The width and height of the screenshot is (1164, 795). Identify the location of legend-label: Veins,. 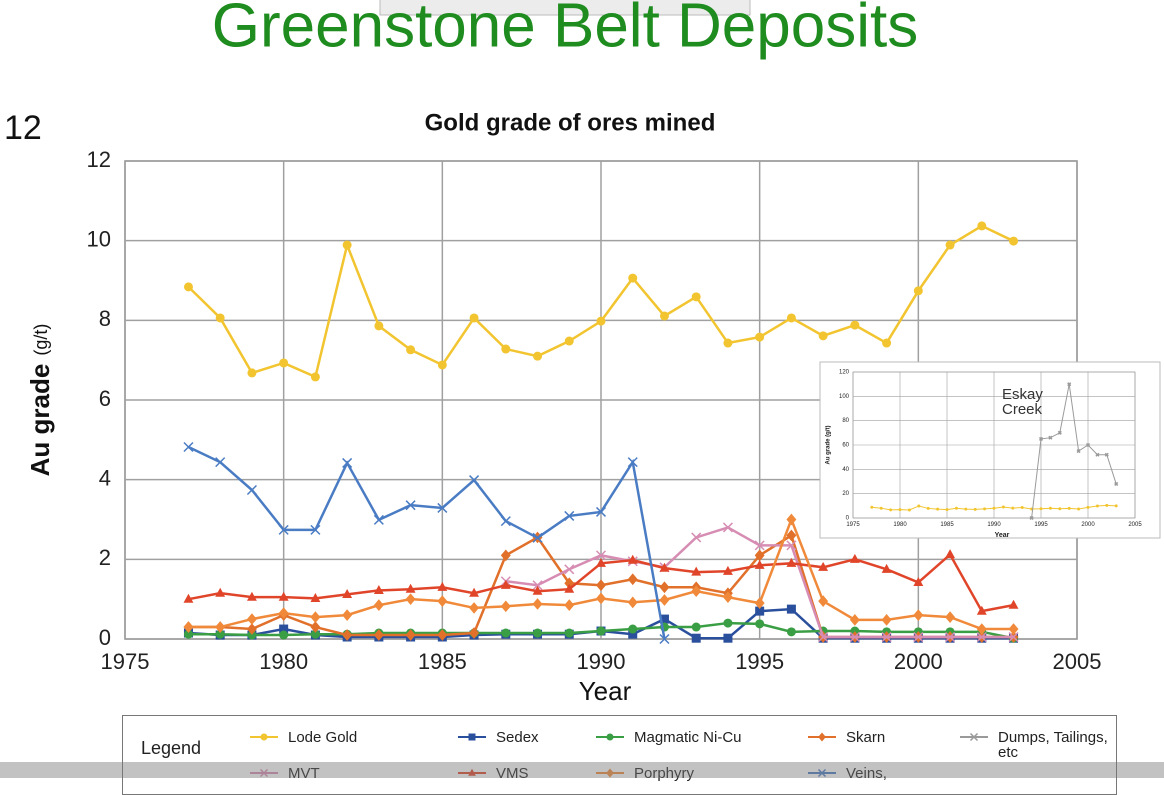
(866, 773).